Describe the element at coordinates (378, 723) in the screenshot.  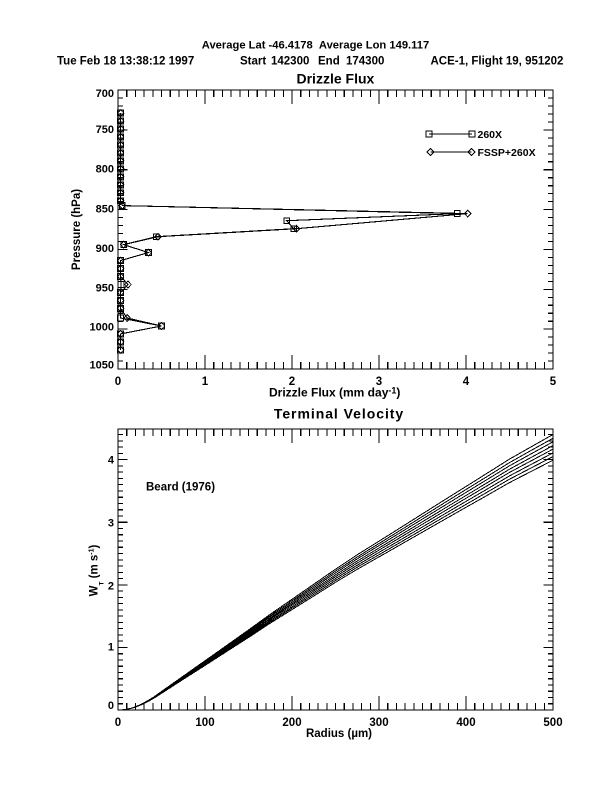
I see `svg-text: 300` at that location.